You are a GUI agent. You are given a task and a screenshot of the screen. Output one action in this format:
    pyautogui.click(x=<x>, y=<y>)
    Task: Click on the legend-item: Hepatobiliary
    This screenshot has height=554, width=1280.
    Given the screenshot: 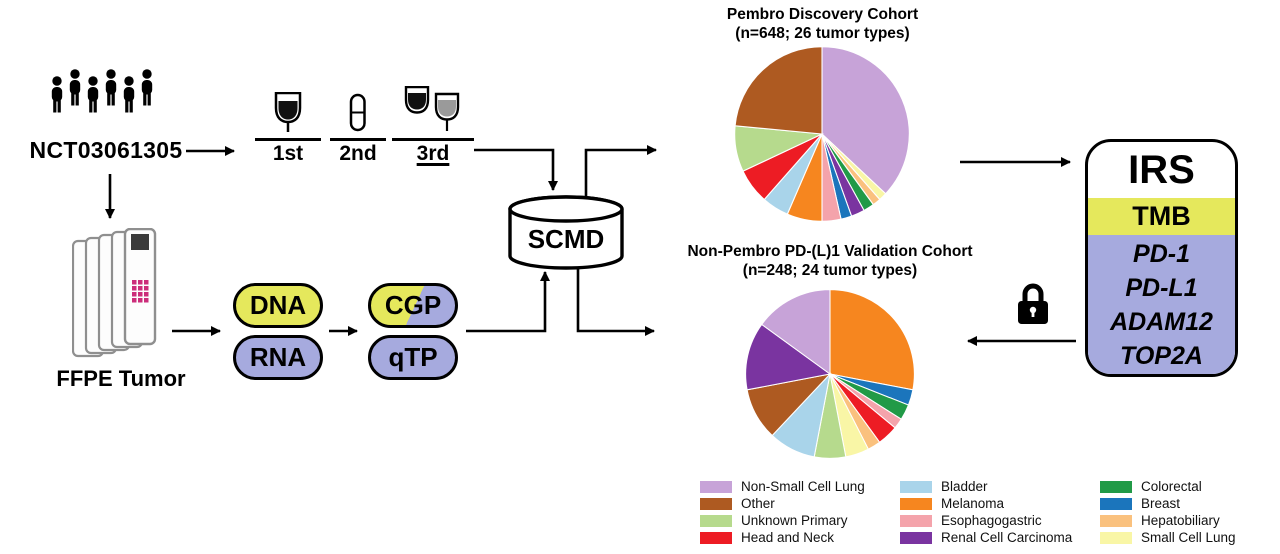 What is the action you would take?
    pyautogui.click(x=1190, y=520)
    